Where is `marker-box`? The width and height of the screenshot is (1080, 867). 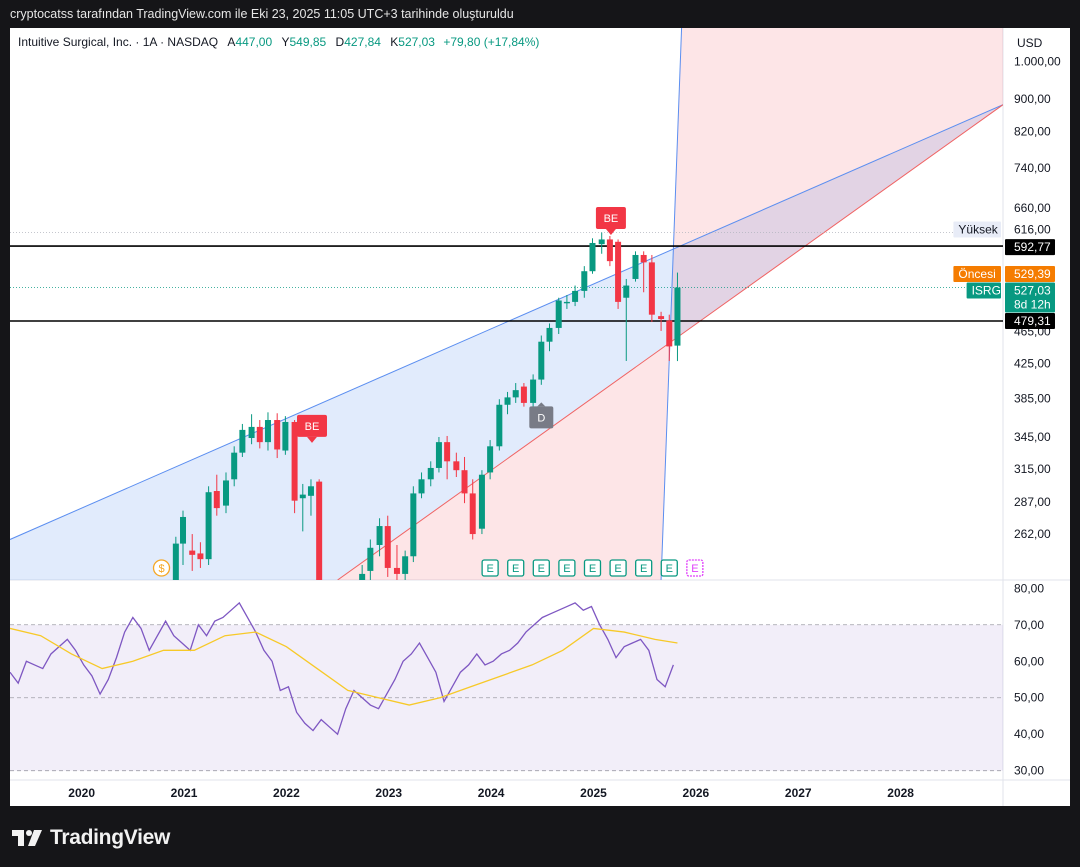
marker-box is located at coordinates (311, 425).